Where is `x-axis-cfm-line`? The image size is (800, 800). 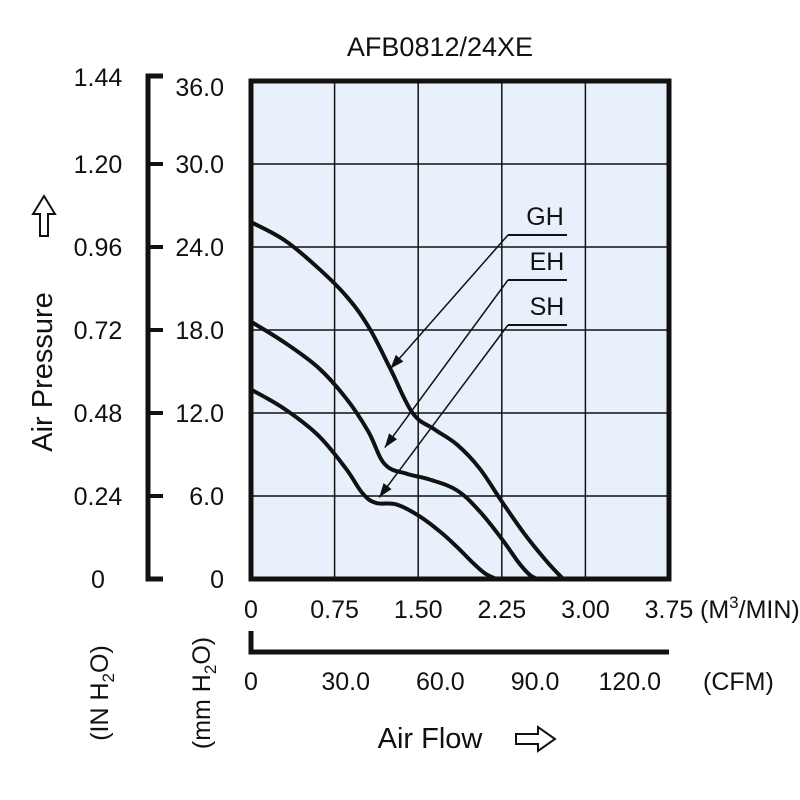
x-axis-cfm-line is located at coordinates (458, 643).